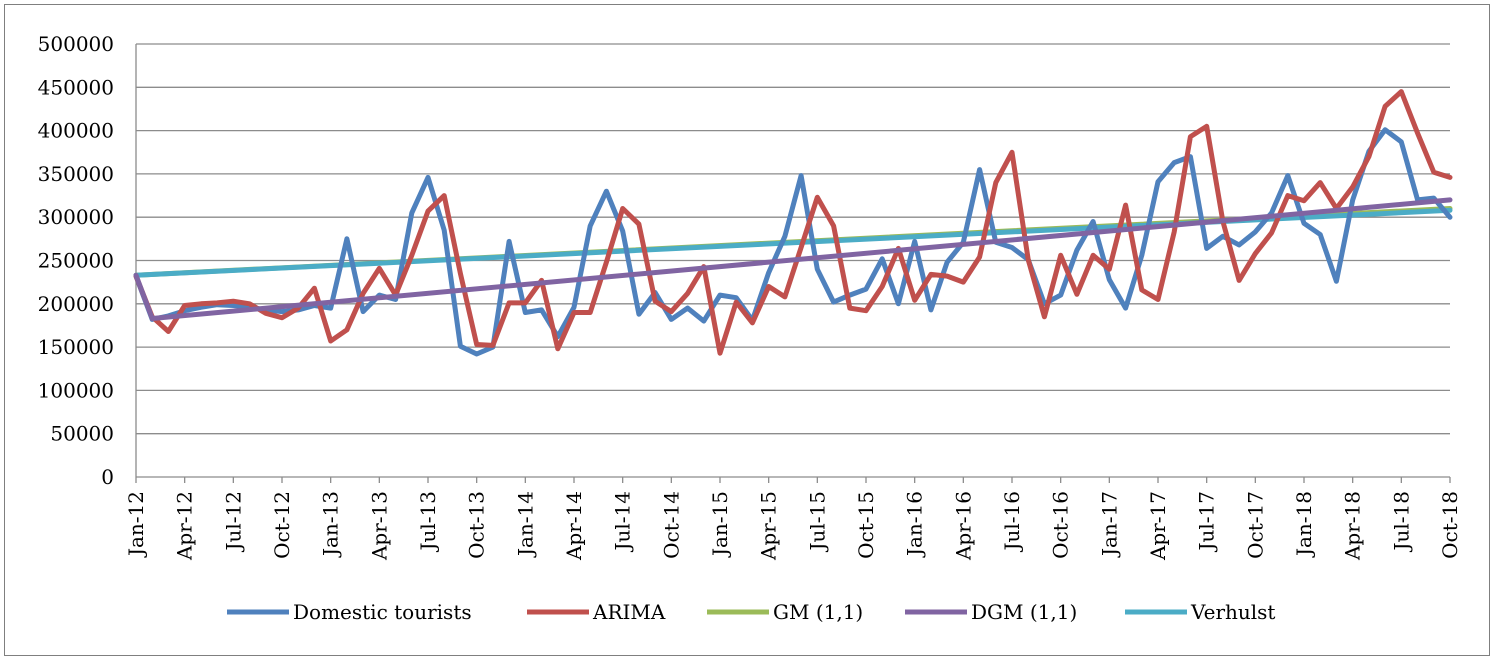  What do you see at coordinates (817, 522) in the screenshot?
I see `x-tick-label: Jul-15` at bounding box center [817, 522].